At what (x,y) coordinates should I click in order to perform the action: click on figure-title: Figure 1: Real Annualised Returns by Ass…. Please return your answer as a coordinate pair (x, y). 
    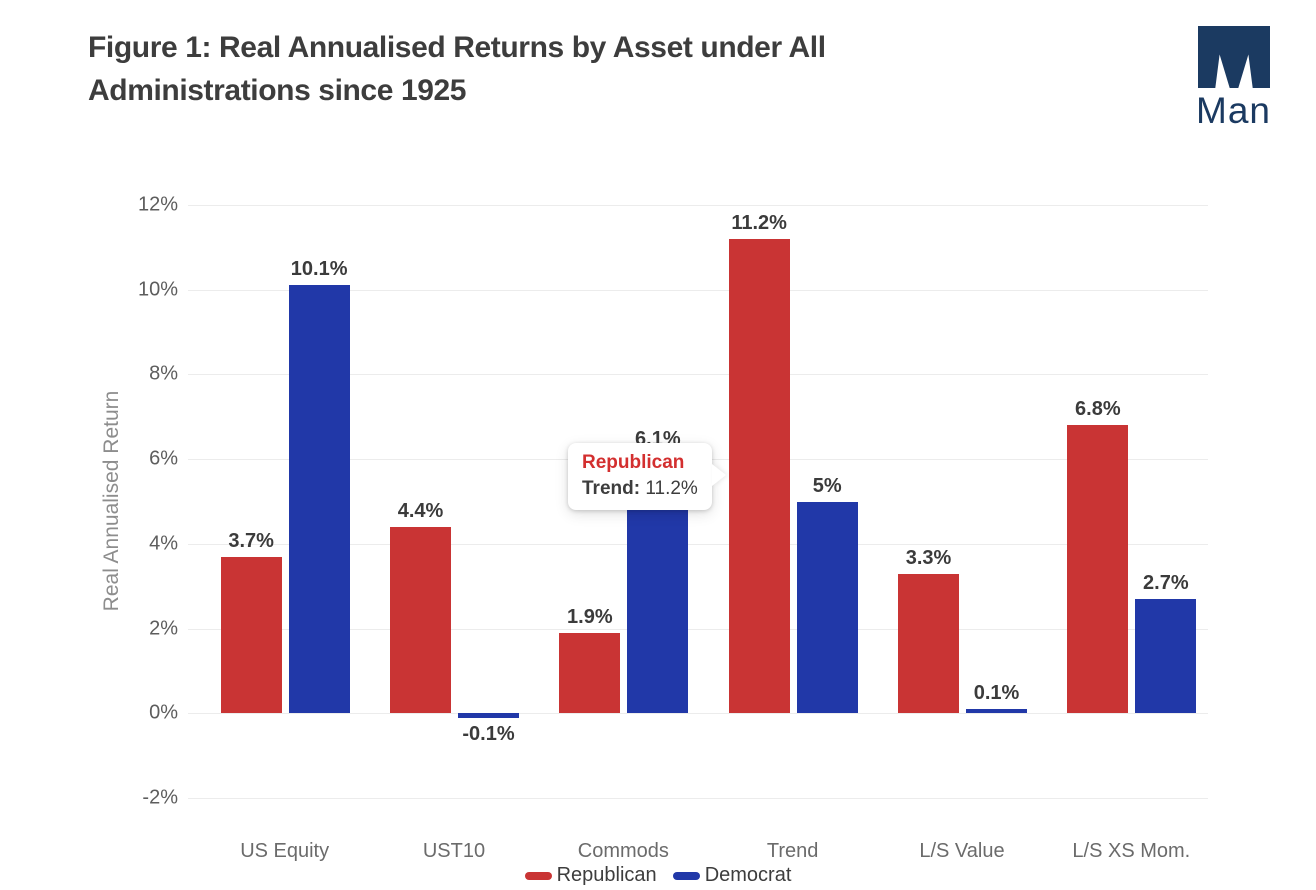
    Looking at the image, I should click on (457, 69).